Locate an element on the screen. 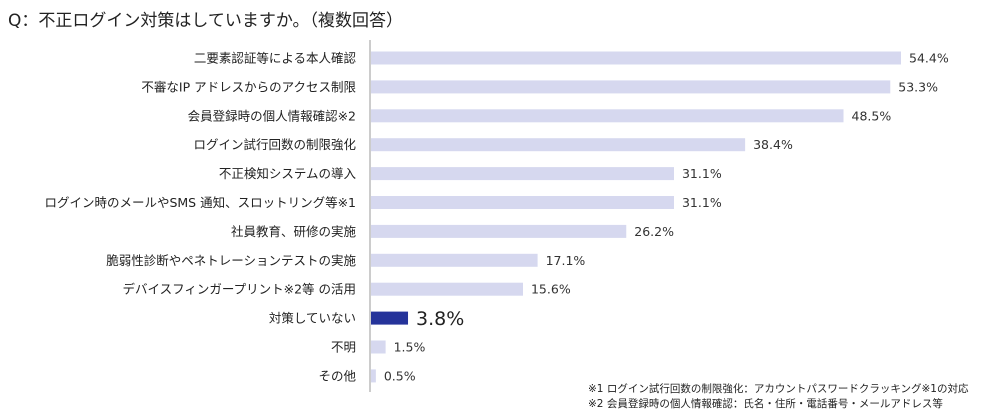  chart-title: Q：不正ログイン対策はしていますか。（複数回答） is located at coordinates (206, 21).